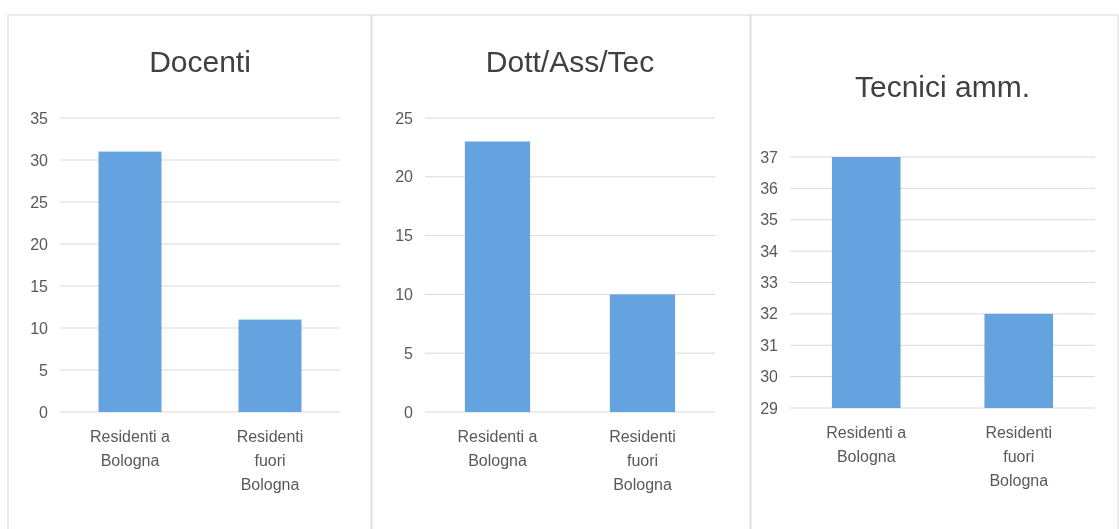 The height and width of the screenshot is (529, 1119). I want to click on chart-title: Dott/Ass/Tec, so click(570, 61).